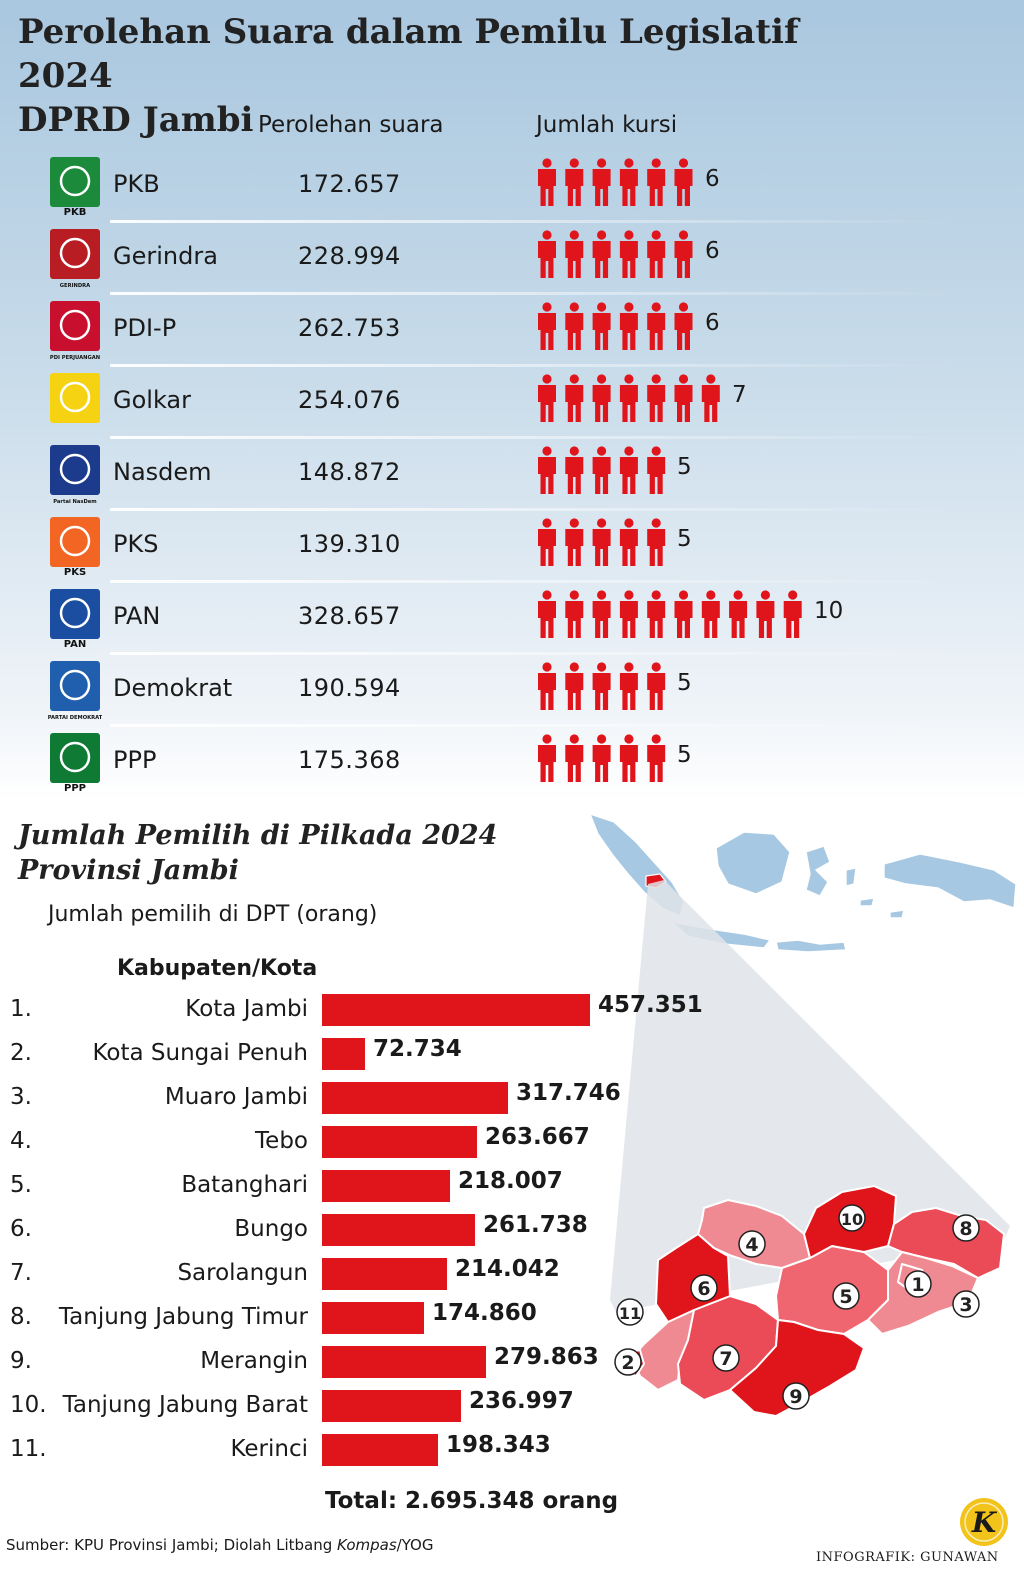 This screenshot has height=1573, width=1024. I want to click on map-marker: 6, so click(704, 1288).